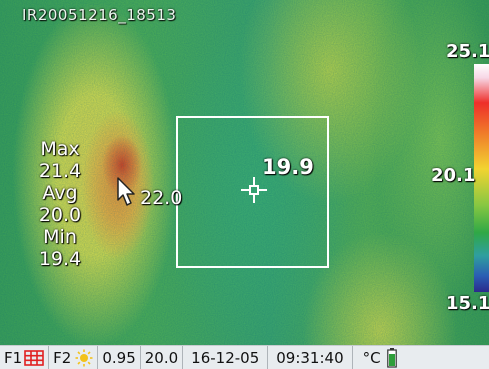  Describe the element at coordinates (60, 215) in the screenshot. I see `avg-value: 20.0` at that location.